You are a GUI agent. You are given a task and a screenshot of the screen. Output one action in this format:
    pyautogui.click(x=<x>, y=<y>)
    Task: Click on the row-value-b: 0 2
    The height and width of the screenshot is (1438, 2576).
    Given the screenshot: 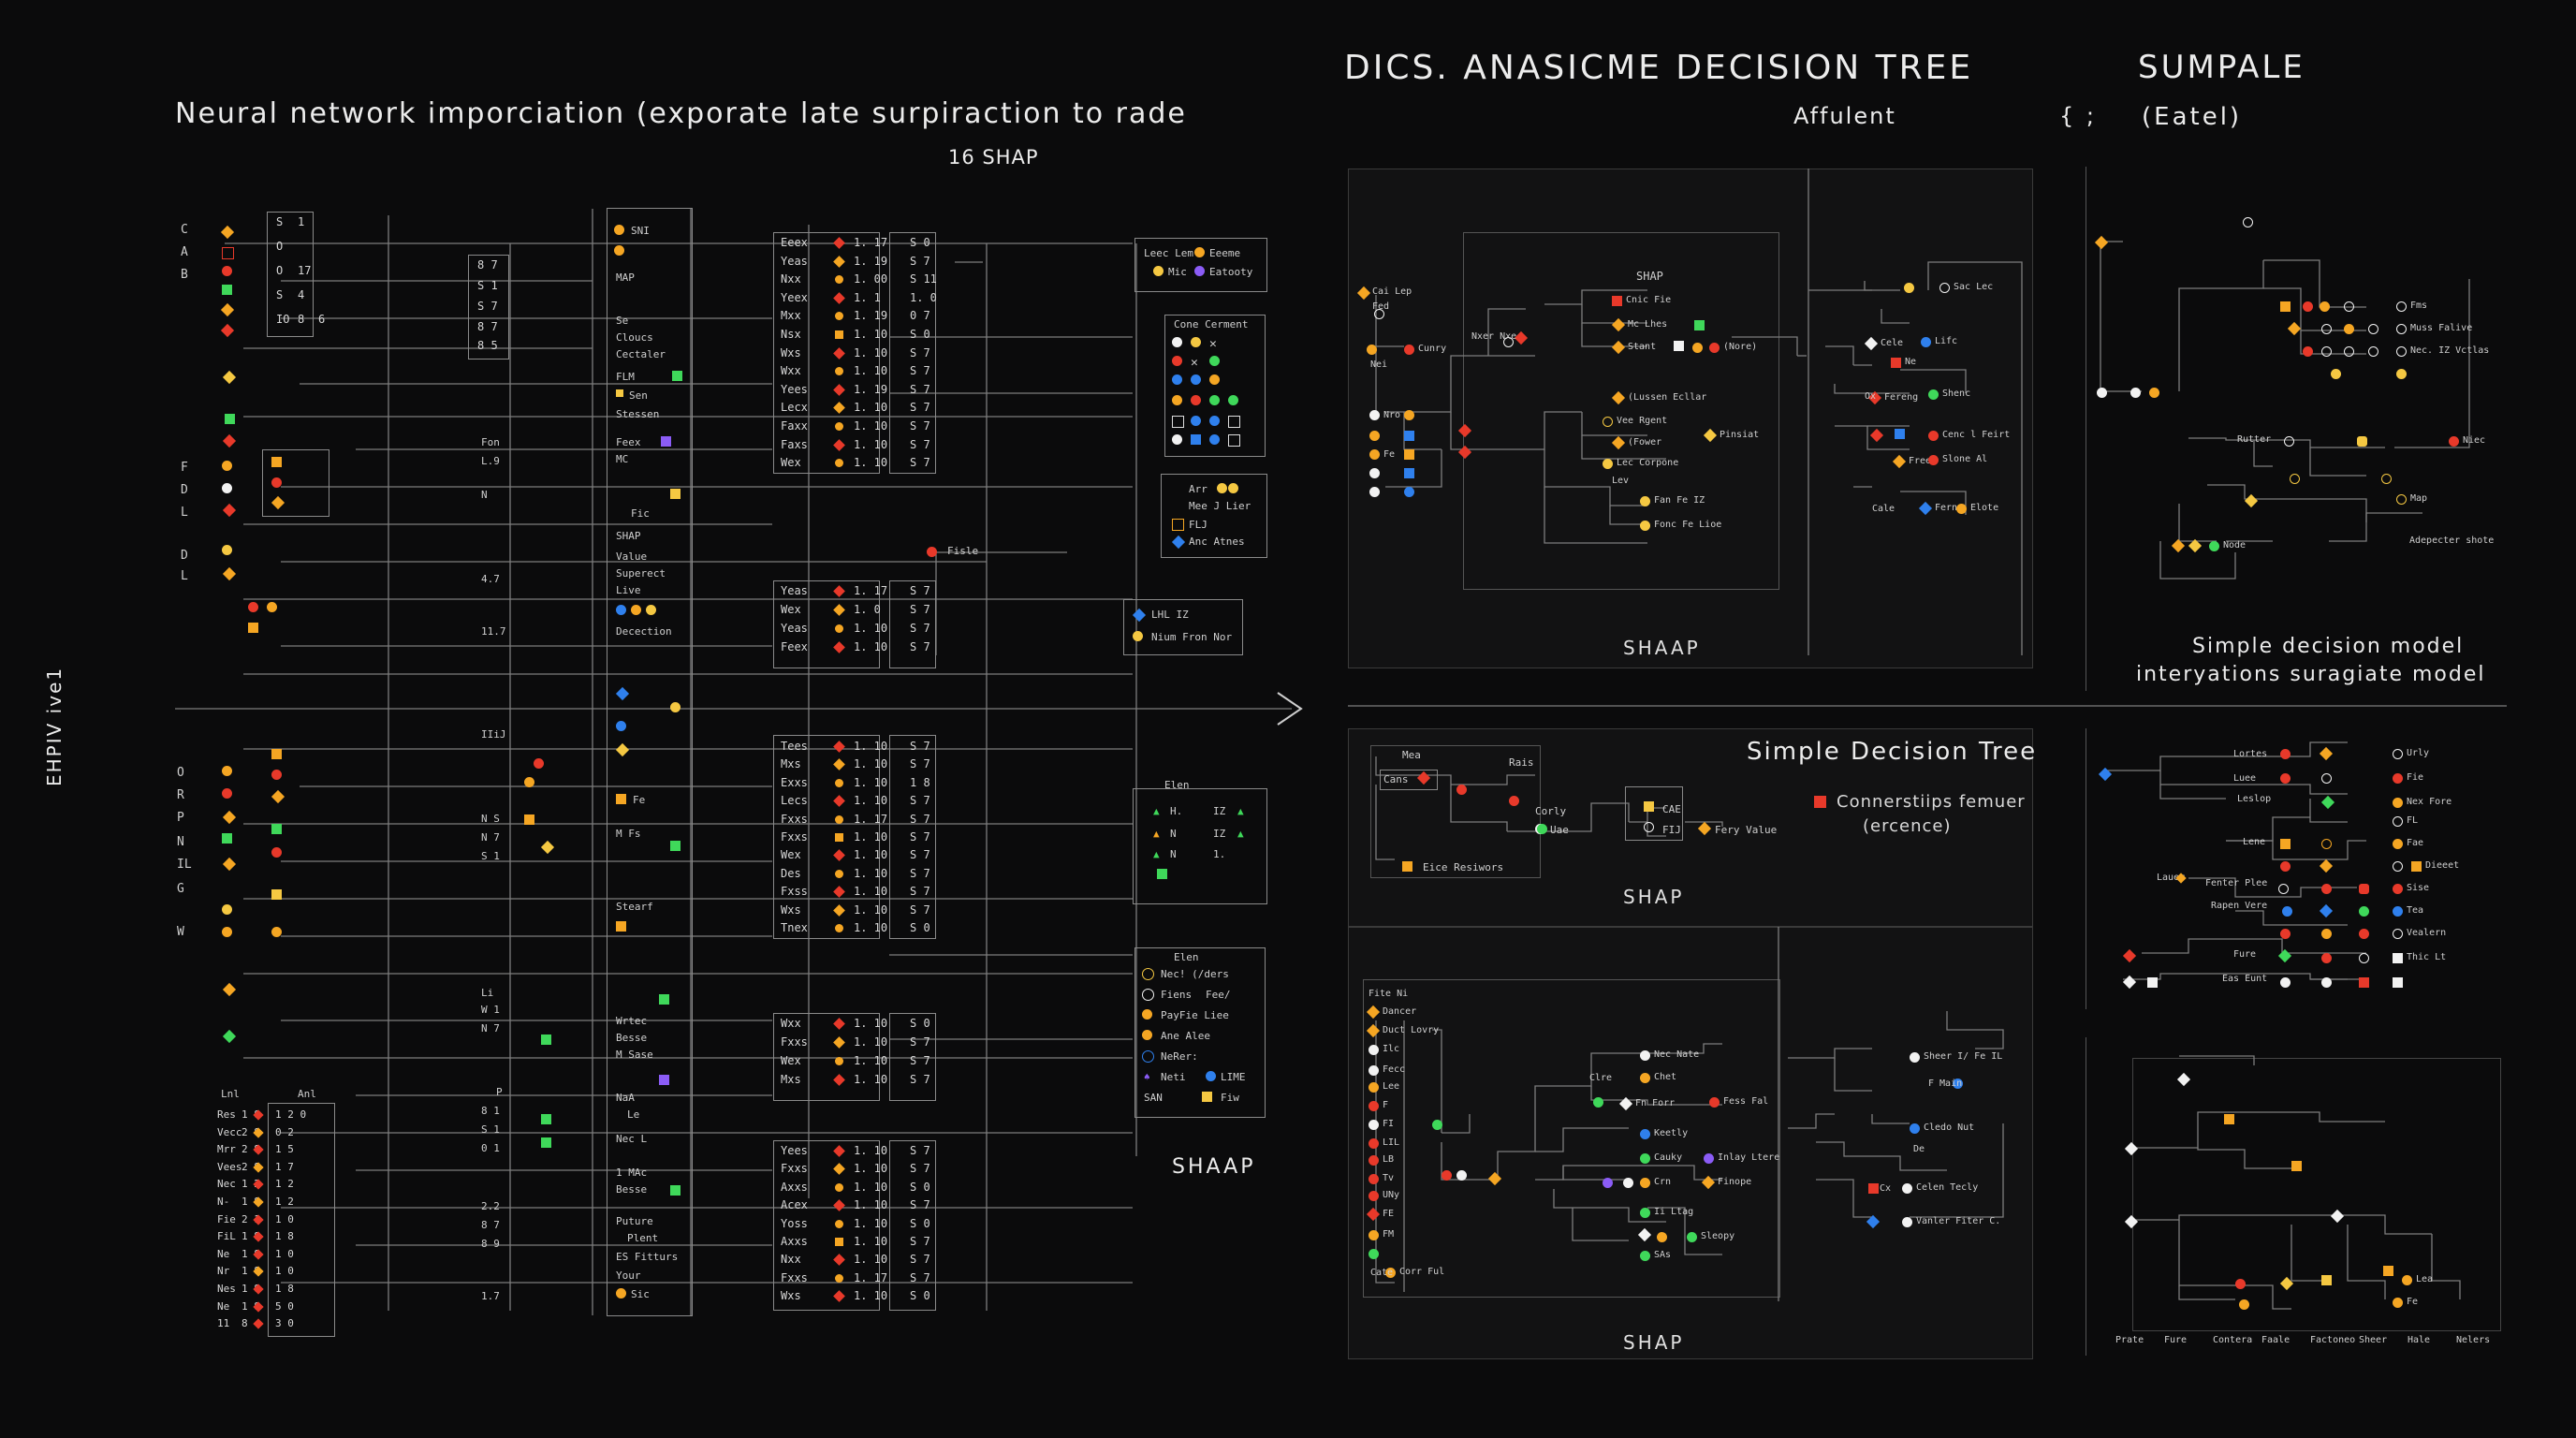 What is the action you would take?
    pyautogui.click(x=284, y=1131)
    